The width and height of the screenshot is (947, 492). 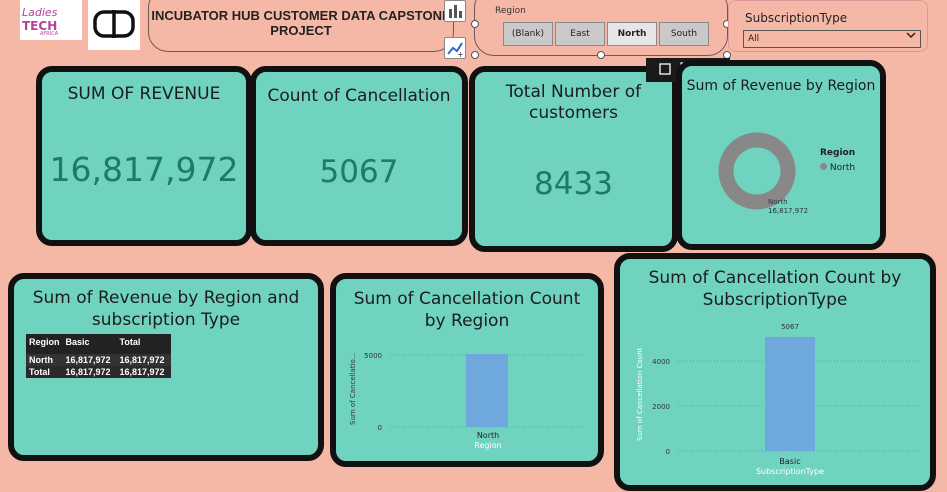 What do you see at coordinates (528, 34) in the screenshot?
I see `region-option-blank: (Blank)` at bounding box center [528, 34].